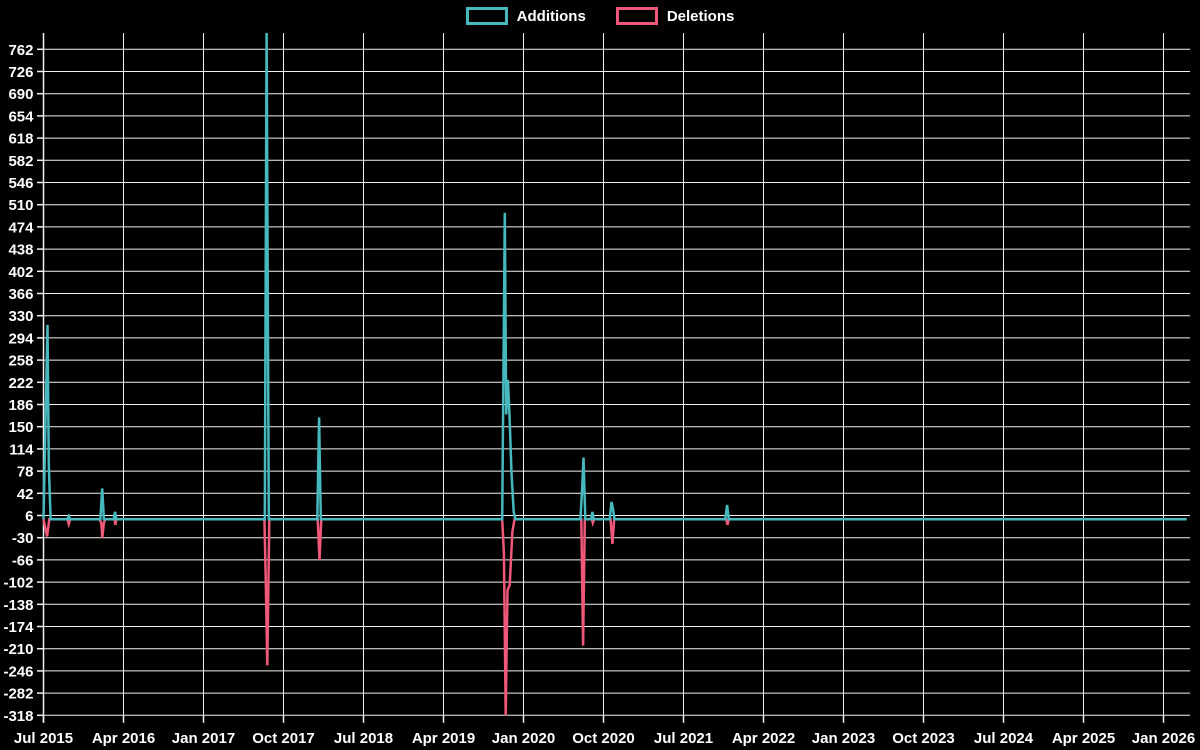 Image resolution: width=1200 pixels, height=750 pixels. Describe the element at coordinates (25, 472) in the screenshot. I see `y-tick-label: 78` at that location.